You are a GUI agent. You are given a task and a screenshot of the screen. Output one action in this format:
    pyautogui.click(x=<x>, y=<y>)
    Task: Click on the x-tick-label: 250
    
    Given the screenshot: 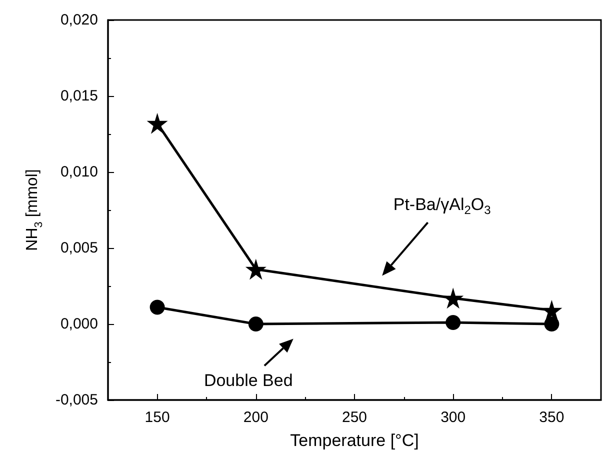 What is the action you would take?
    pyautogui.click(x=355, y=417)
    